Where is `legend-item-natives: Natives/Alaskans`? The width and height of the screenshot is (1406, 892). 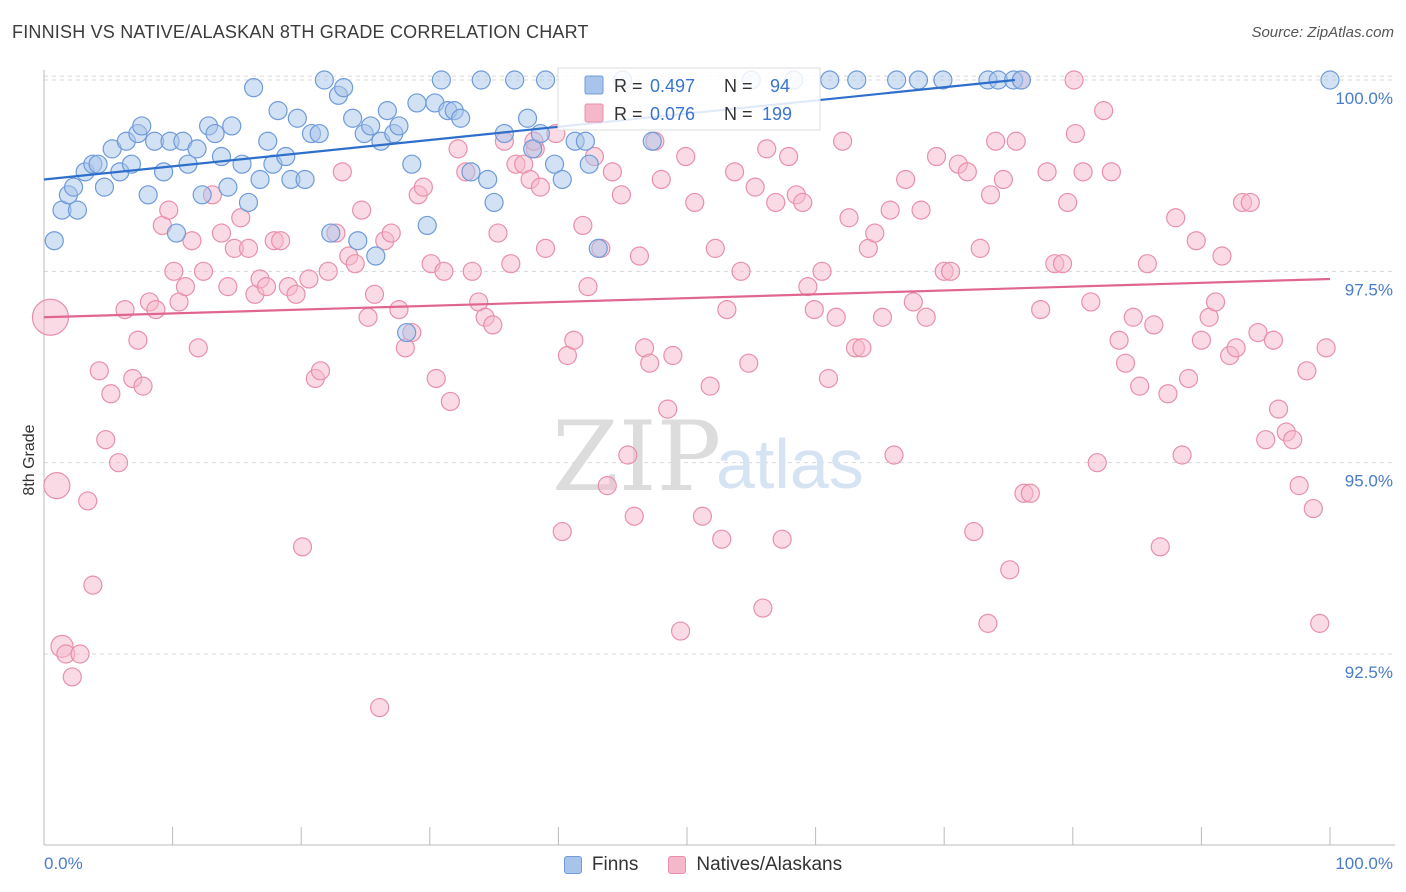 legend-item-natives: Natives/Alaskans is located at coordinates (755, 865).